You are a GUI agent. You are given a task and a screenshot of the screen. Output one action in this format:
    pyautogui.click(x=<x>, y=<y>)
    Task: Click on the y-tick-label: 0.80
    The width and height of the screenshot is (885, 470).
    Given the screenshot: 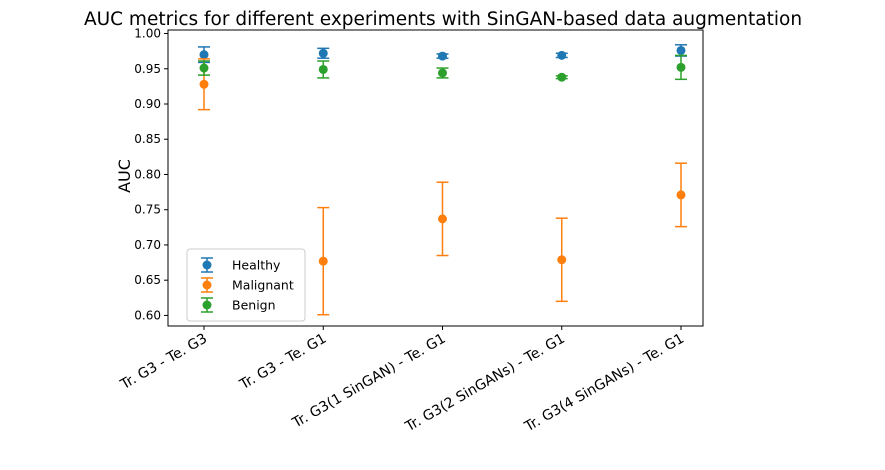 What is the action you would take?
    pyautogui.click(x=147, y=174)
    